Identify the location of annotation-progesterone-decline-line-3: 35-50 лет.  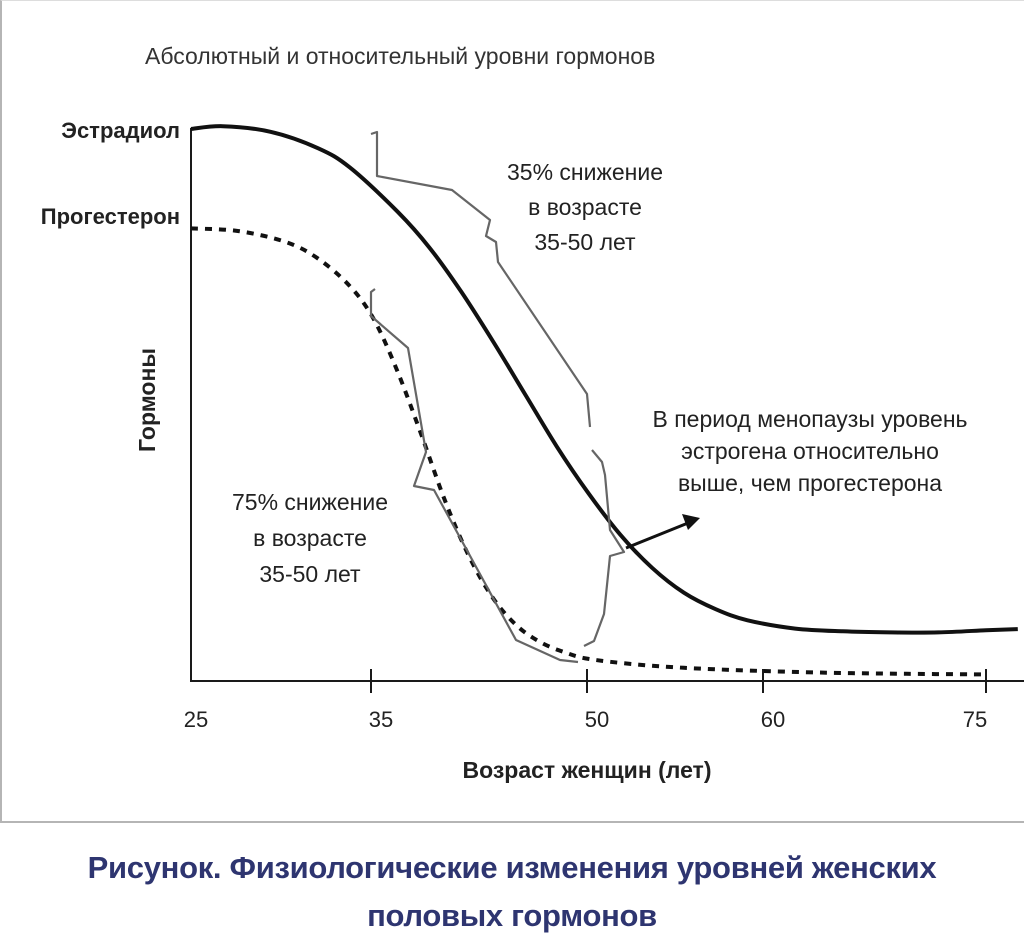
(310, 574).